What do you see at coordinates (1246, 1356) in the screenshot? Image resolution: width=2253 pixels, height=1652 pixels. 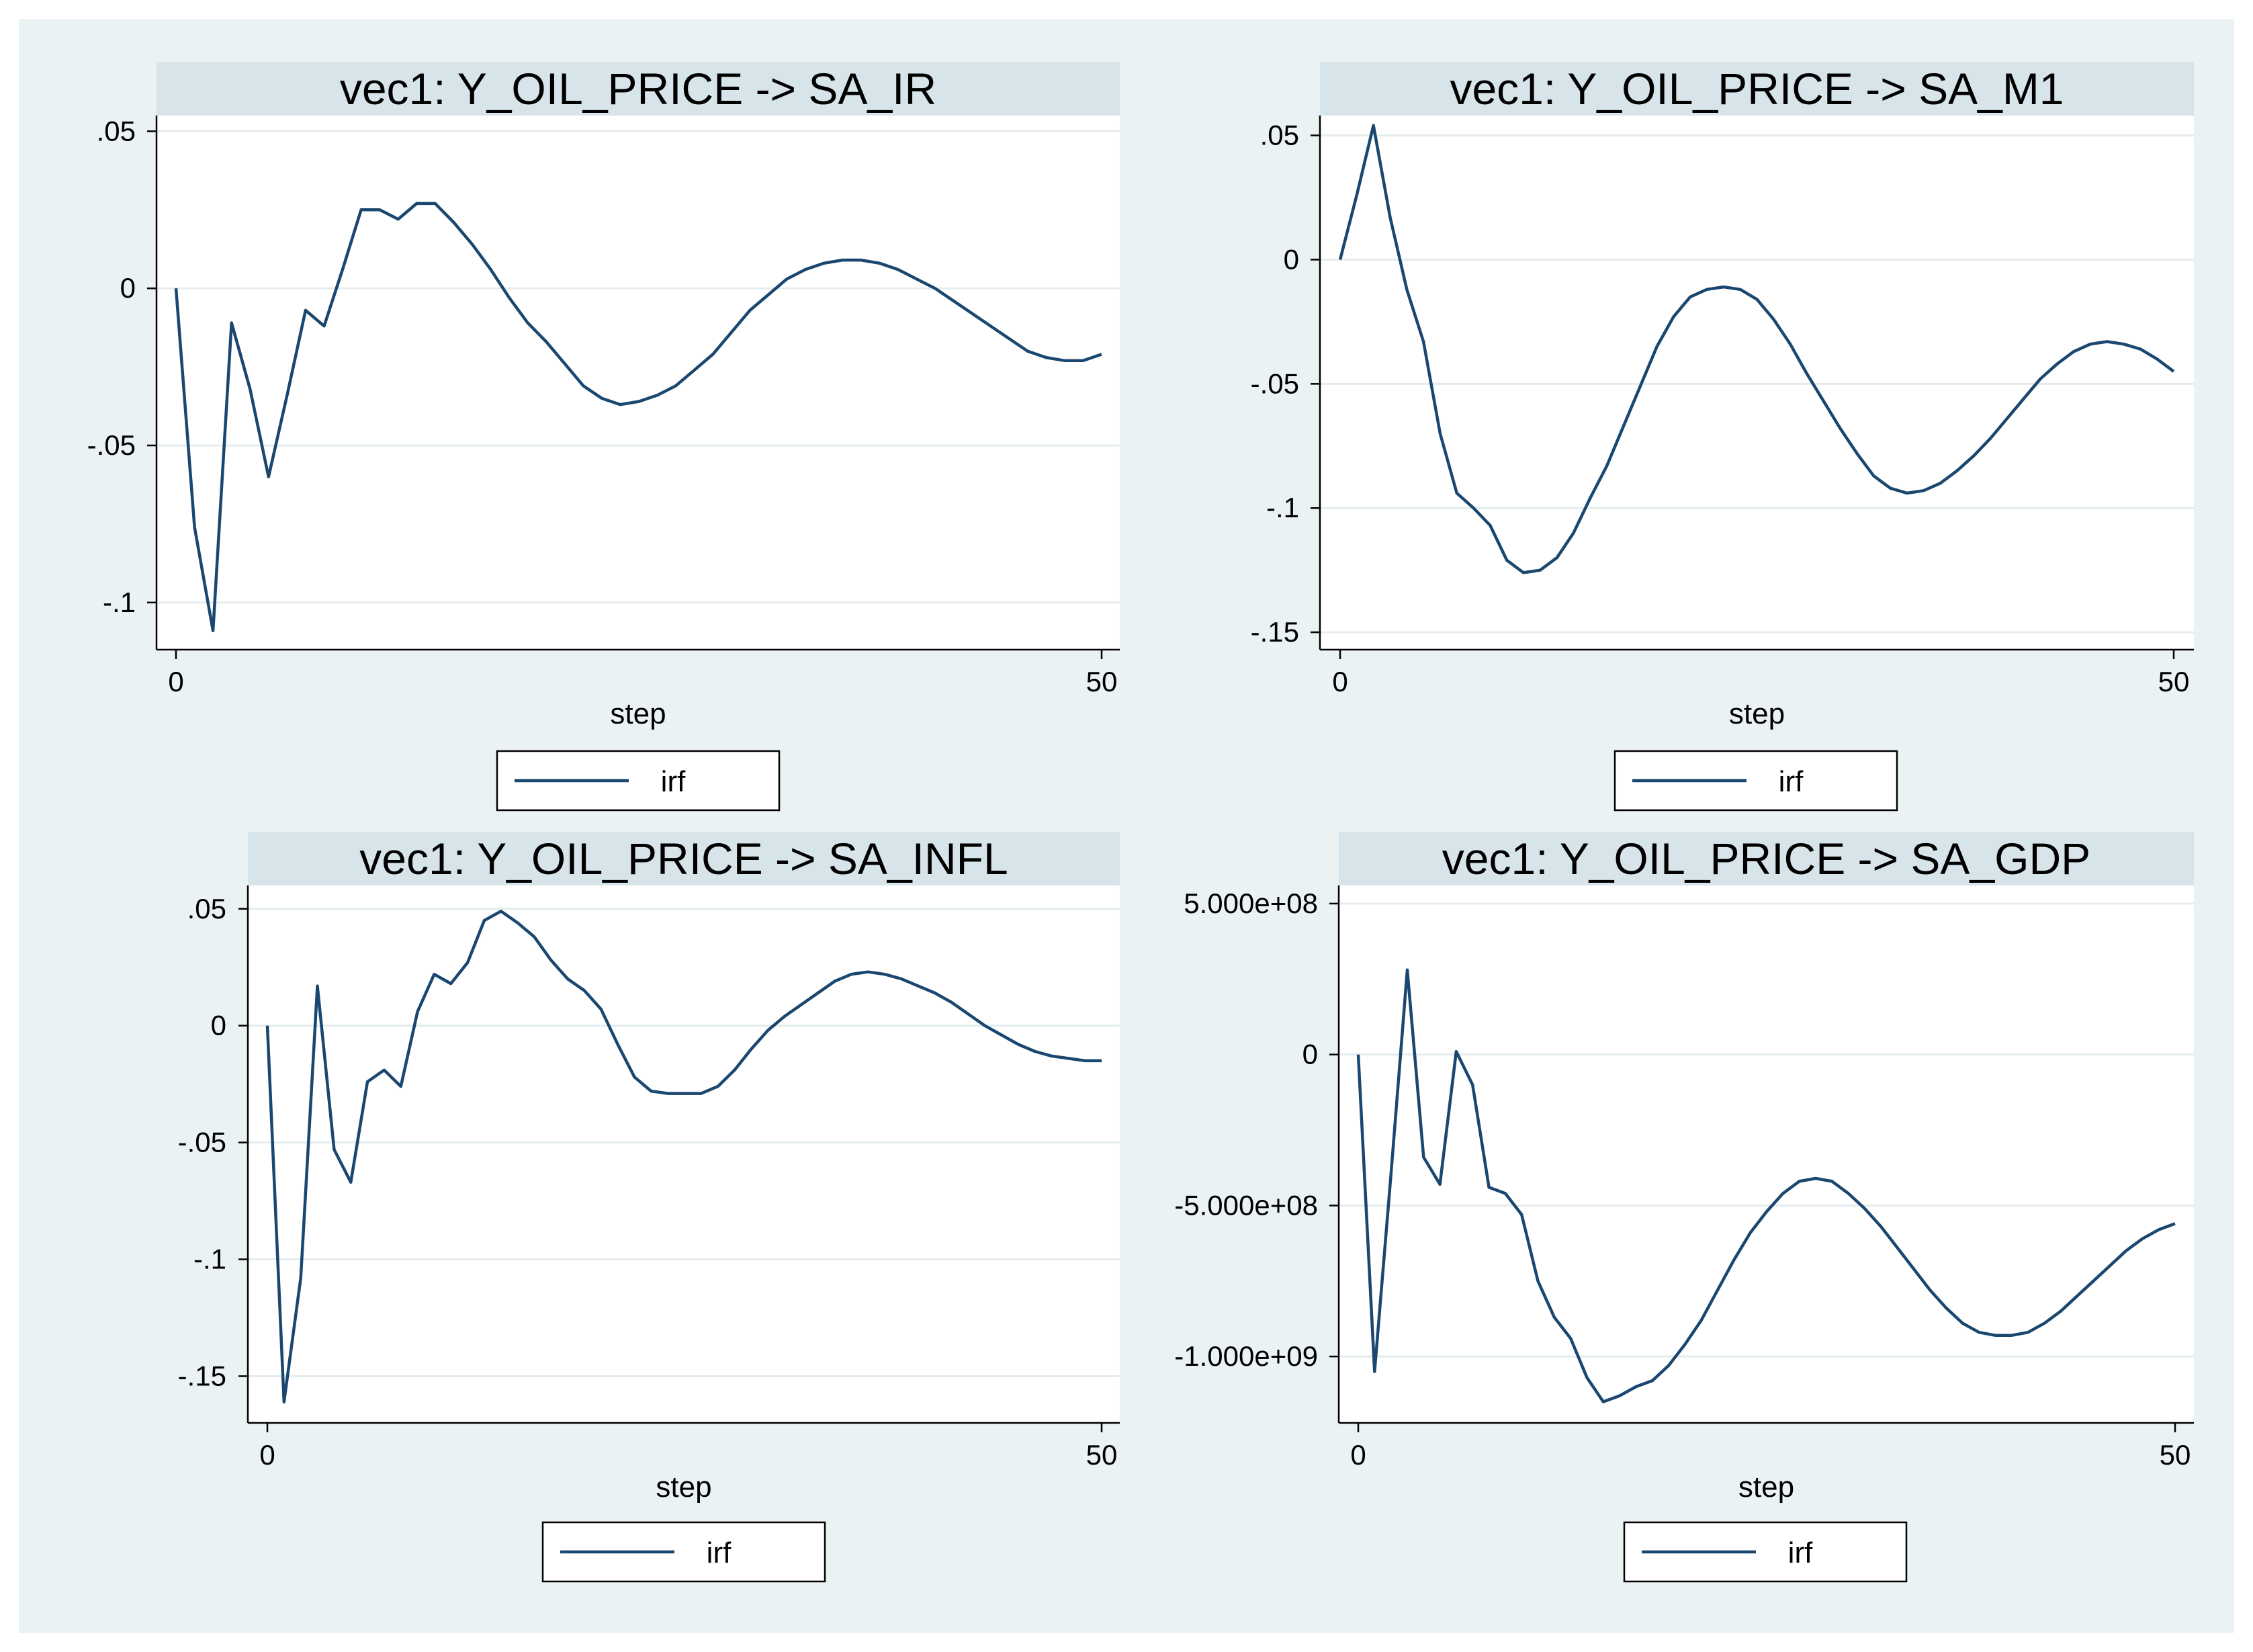 I see `y-tick-label: -1.000e+09` at bounding box center [1246, 1356].